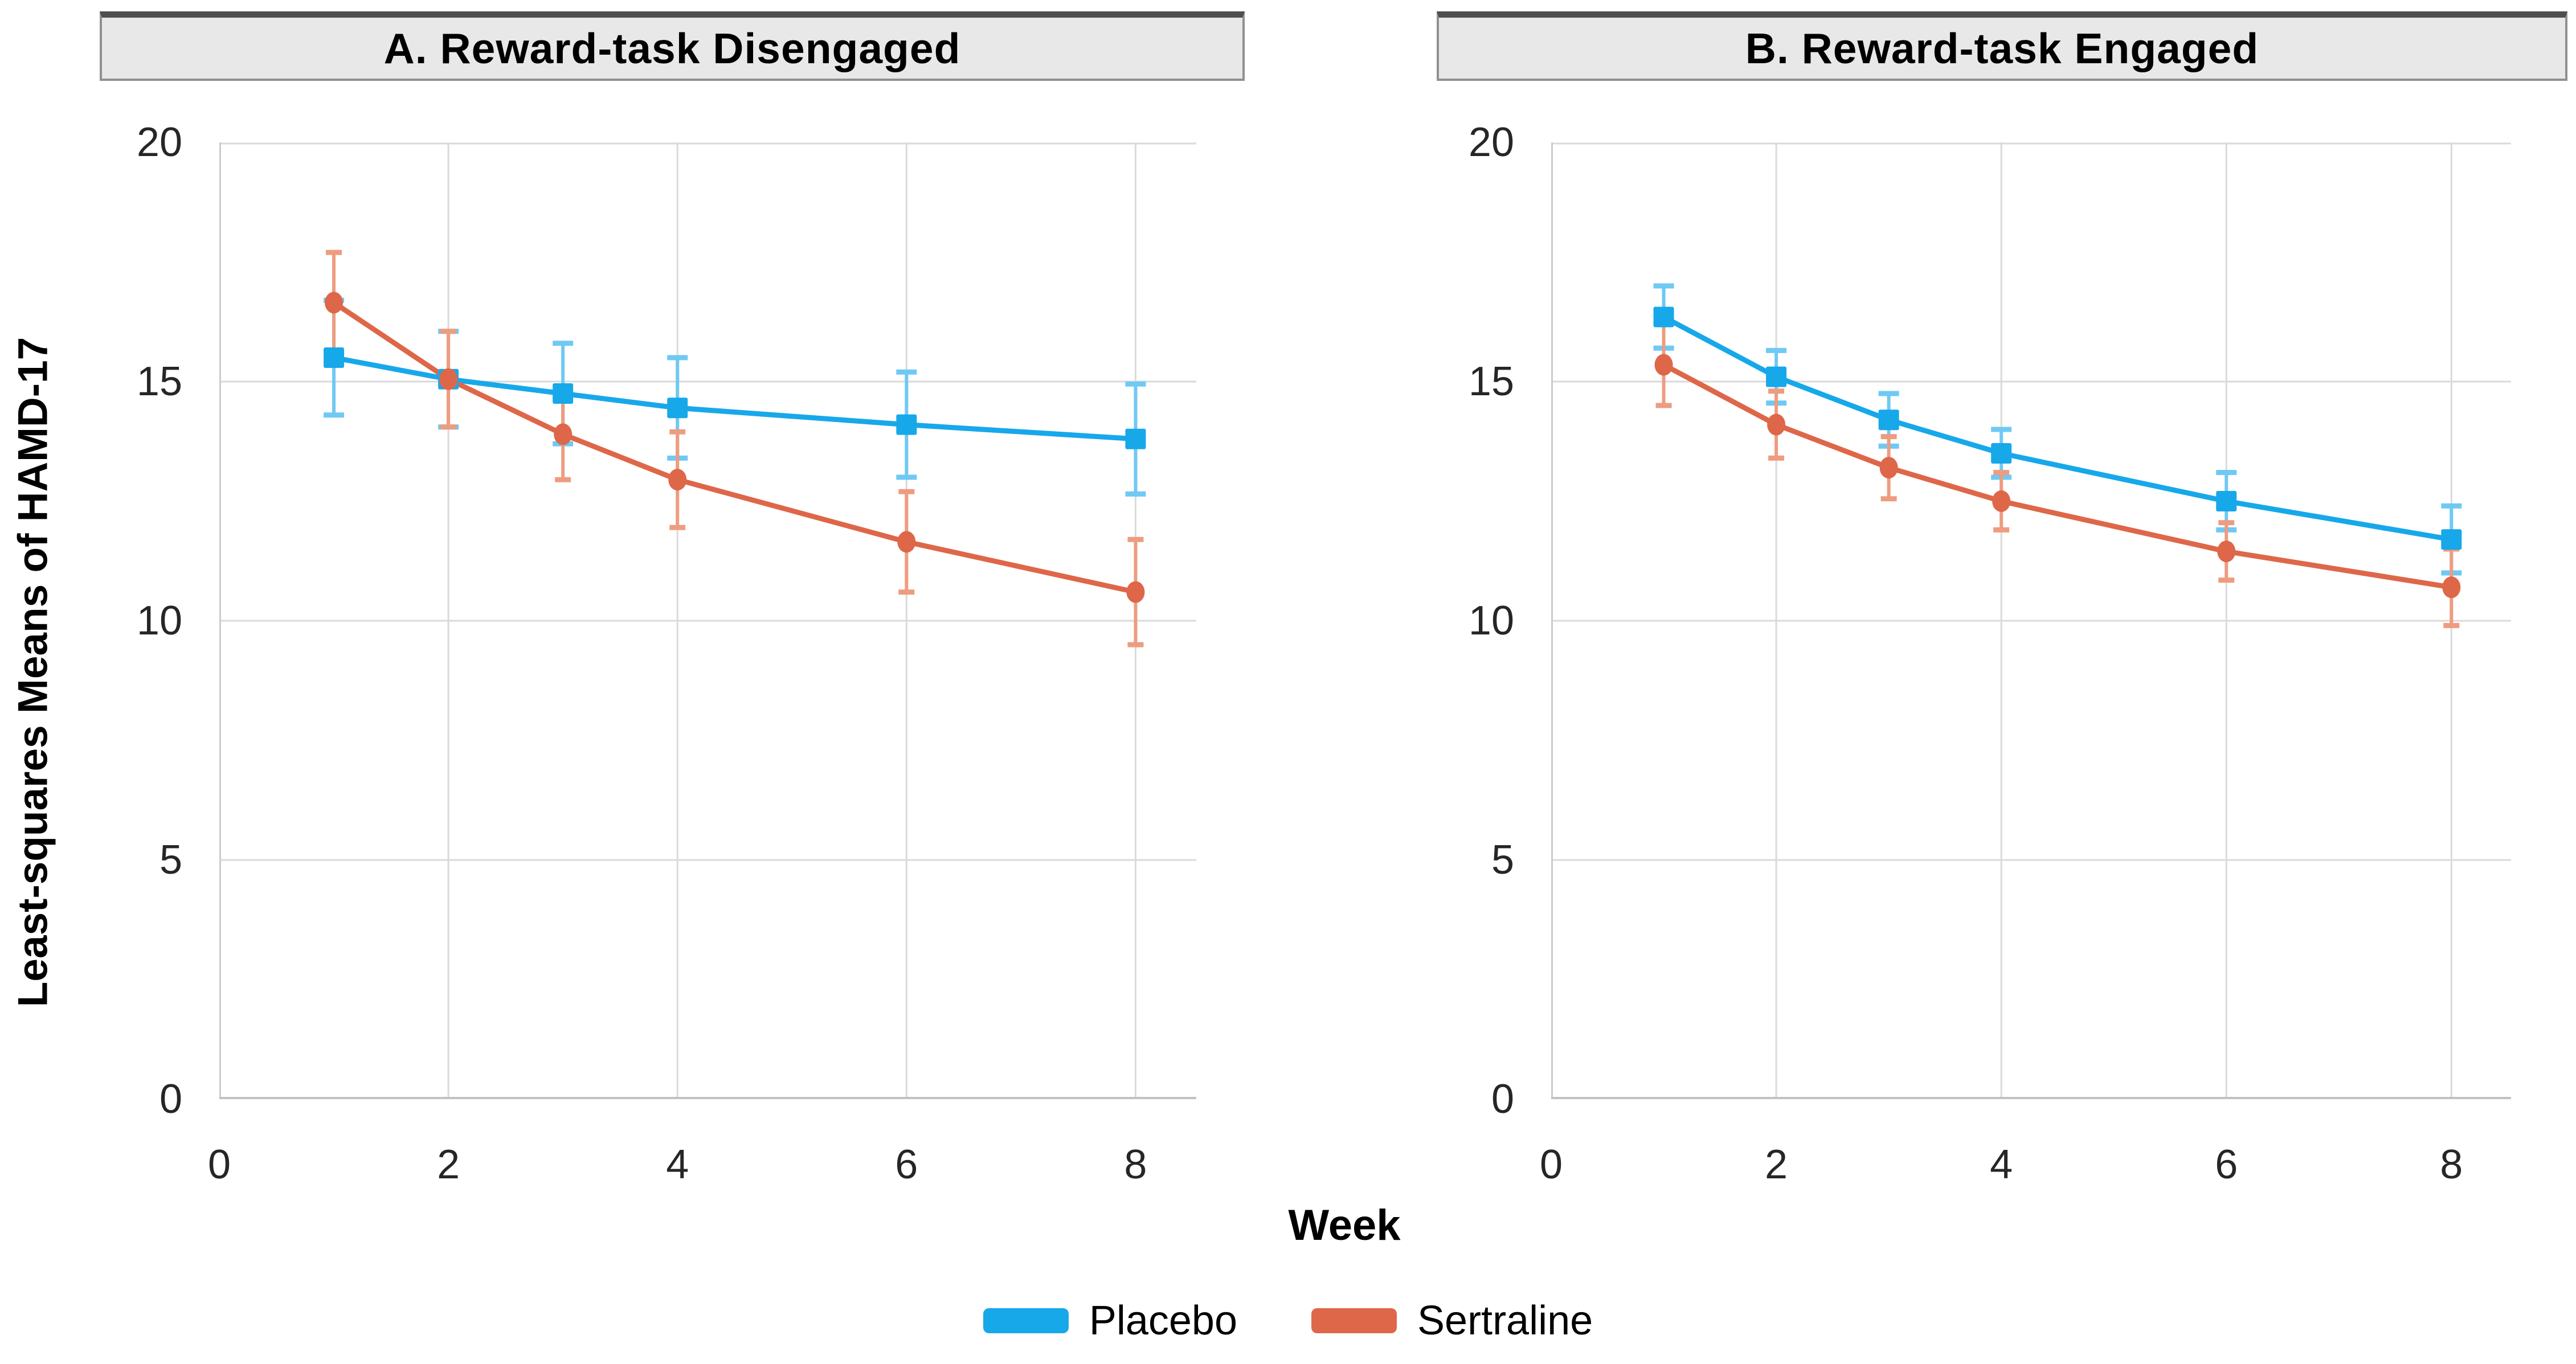 The width and height of the screenshot is (2576, 1364). I want to click on x-axis-title: Week, so click(1344, 1225).